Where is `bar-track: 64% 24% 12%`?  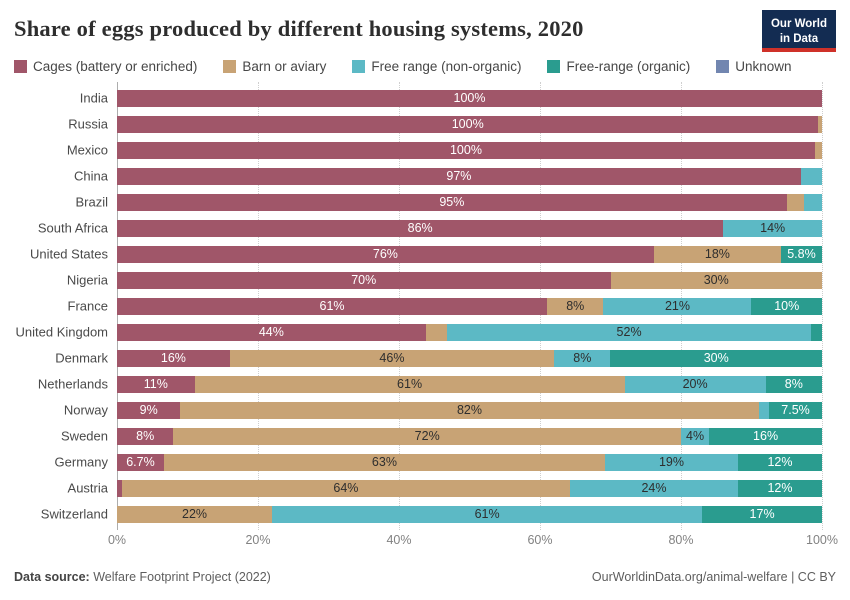
bar-track: 64% 24% 12% is located at coordinates (469, 488).